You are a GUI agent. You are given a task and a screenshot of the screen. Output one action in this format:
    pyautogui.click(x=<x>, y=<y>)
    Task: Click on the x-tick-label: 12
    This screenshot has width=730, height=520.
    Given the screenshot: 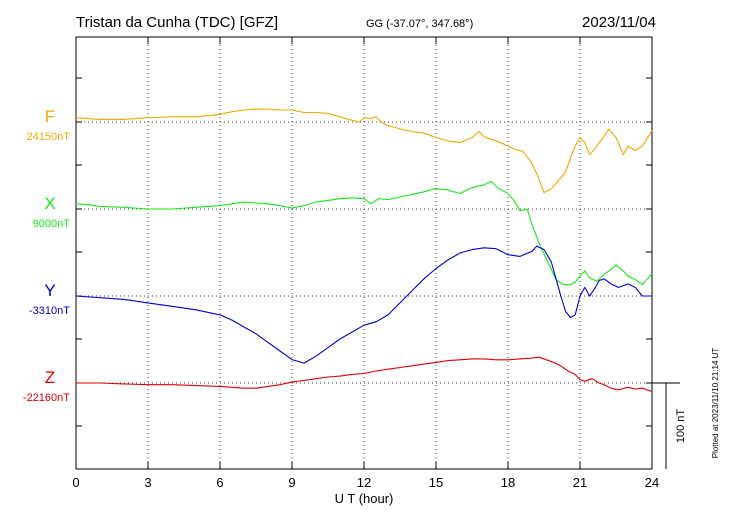 What is the action you would take?
    pyautogui.click(x=364, y=482)
    